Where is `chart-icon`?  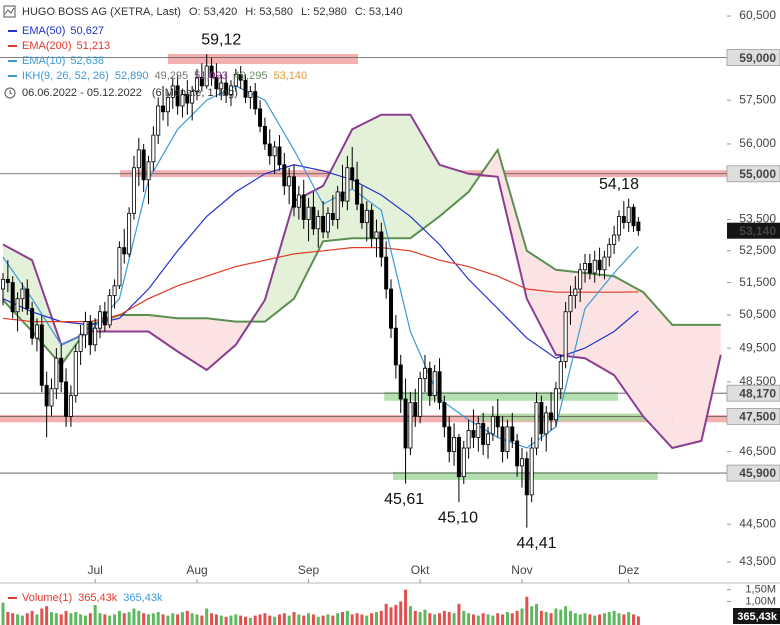 chart-icon is located at coordinates (9, 11).